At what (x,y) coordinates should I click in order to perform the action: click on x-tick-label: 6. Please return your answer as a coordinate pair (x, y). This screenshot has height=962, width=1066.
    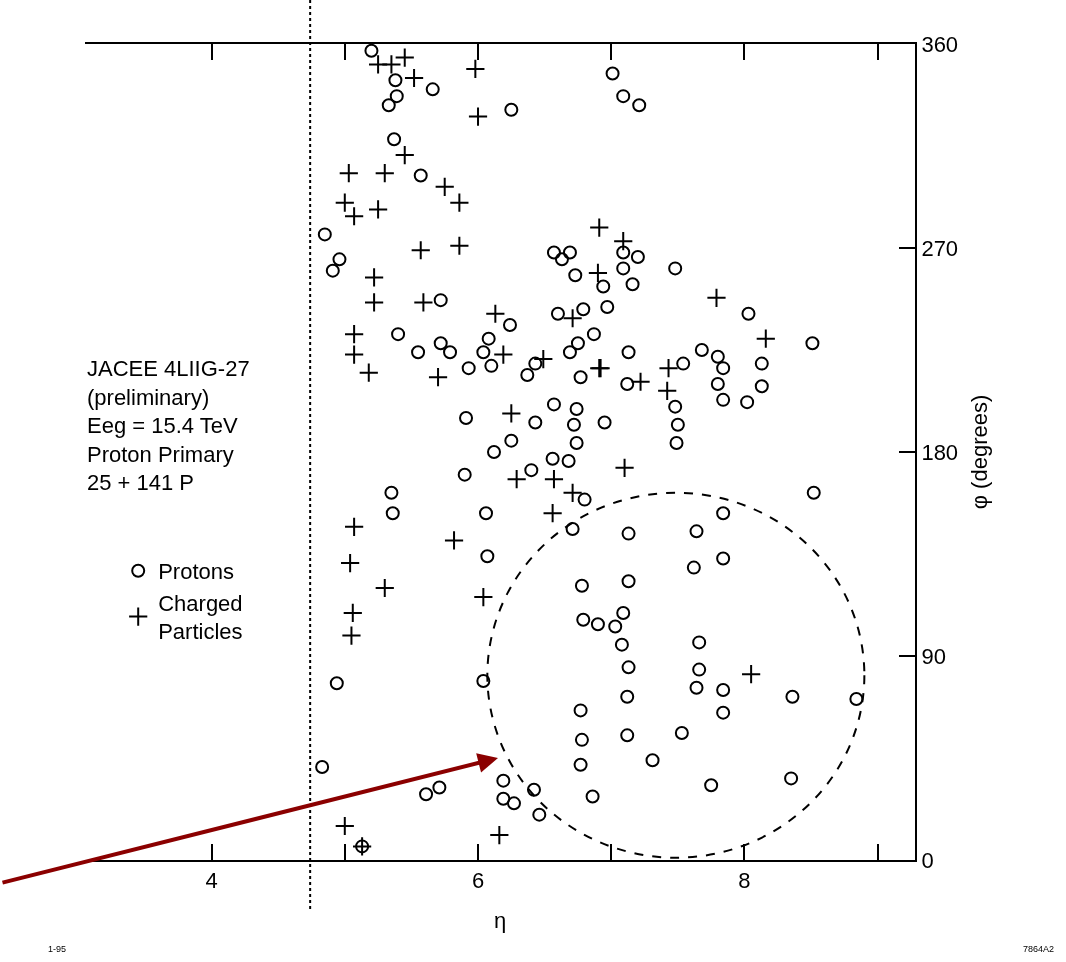
    Looking at the image, I should click on (478, 881).